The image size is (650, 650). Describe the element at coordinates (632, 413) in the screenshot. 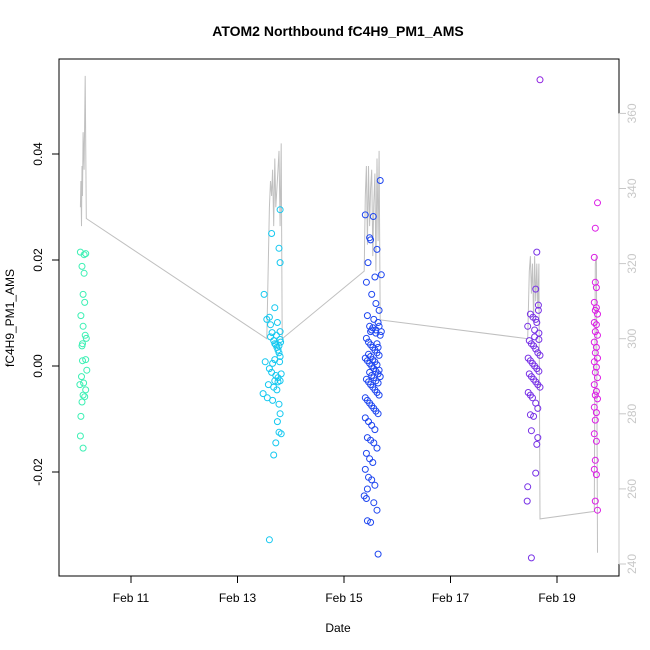

I see `y2-tick-label: 280` at that location.